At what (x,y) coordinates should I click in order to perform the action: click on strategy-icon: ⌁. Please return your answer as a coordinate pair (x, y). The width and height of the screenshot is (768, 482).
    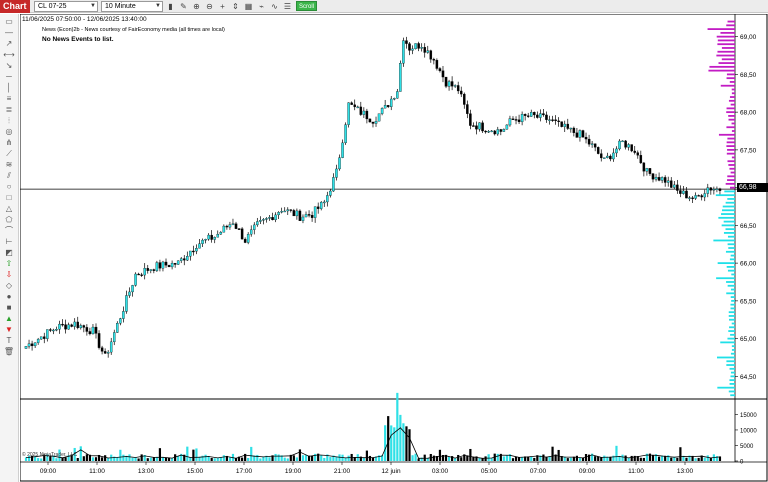
    Looking at the image, I should click on (261, 6).